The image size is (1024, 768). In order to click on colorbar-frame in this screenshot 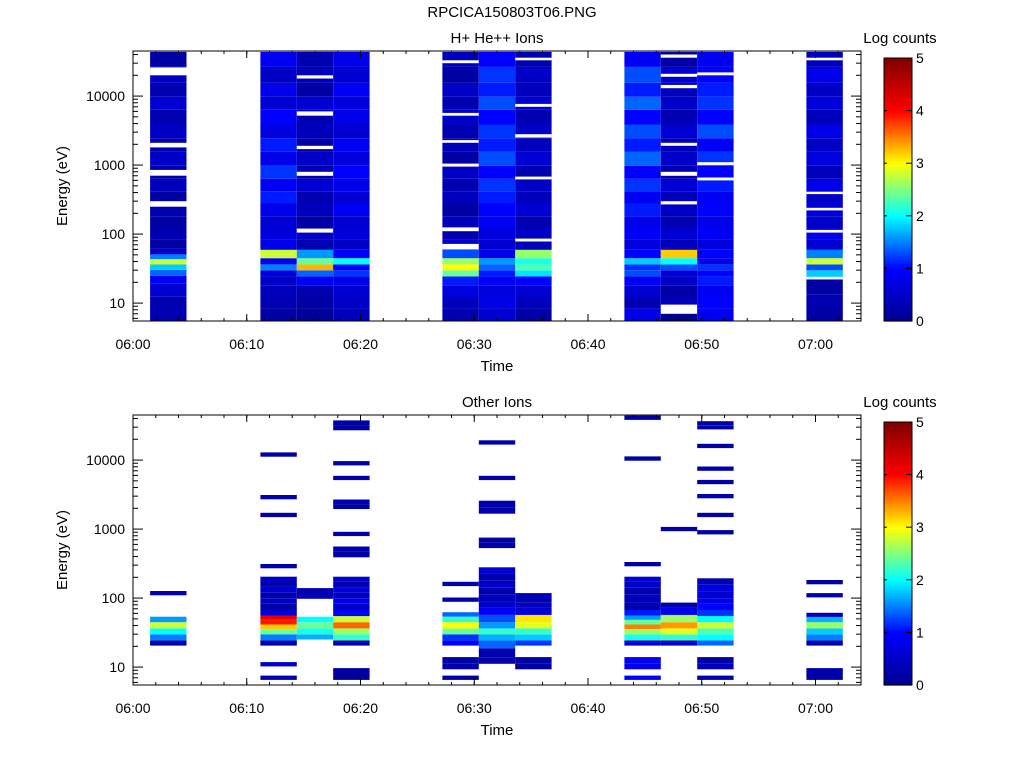, I will do `click(898, 553)`.